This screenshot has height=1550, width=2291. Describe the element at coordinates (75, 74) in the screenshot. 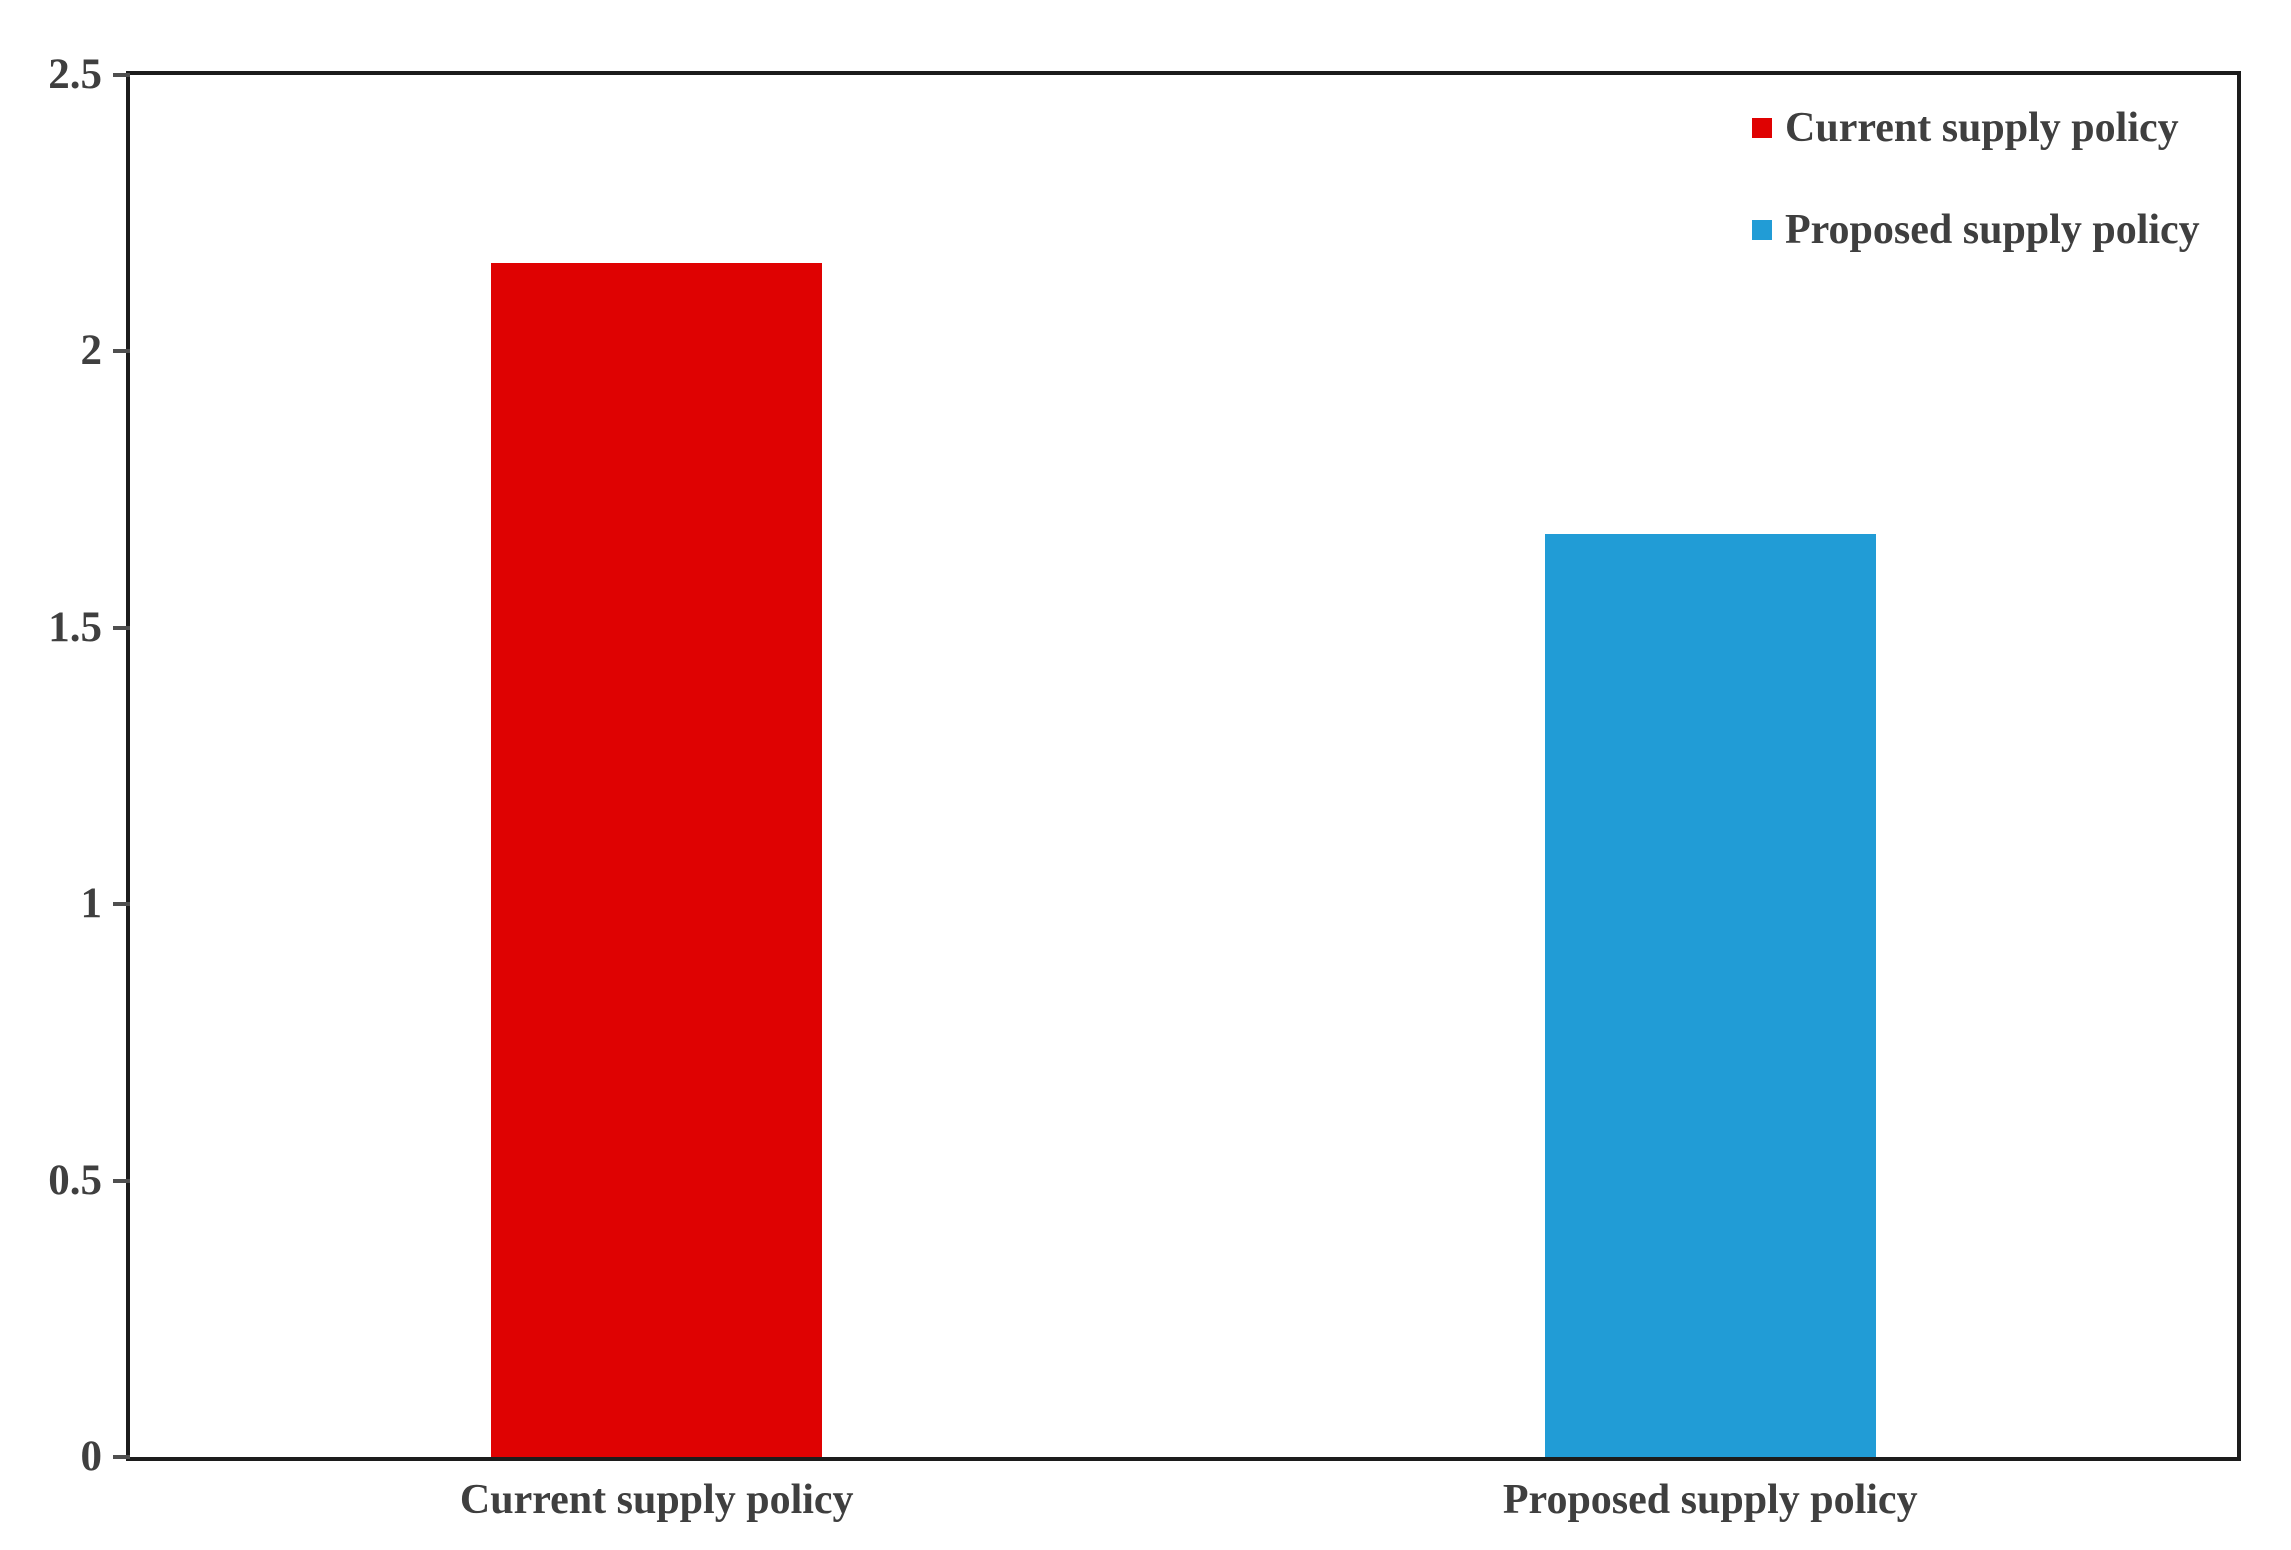

I see `y-tick-label-2.5: 2.5` at that location.